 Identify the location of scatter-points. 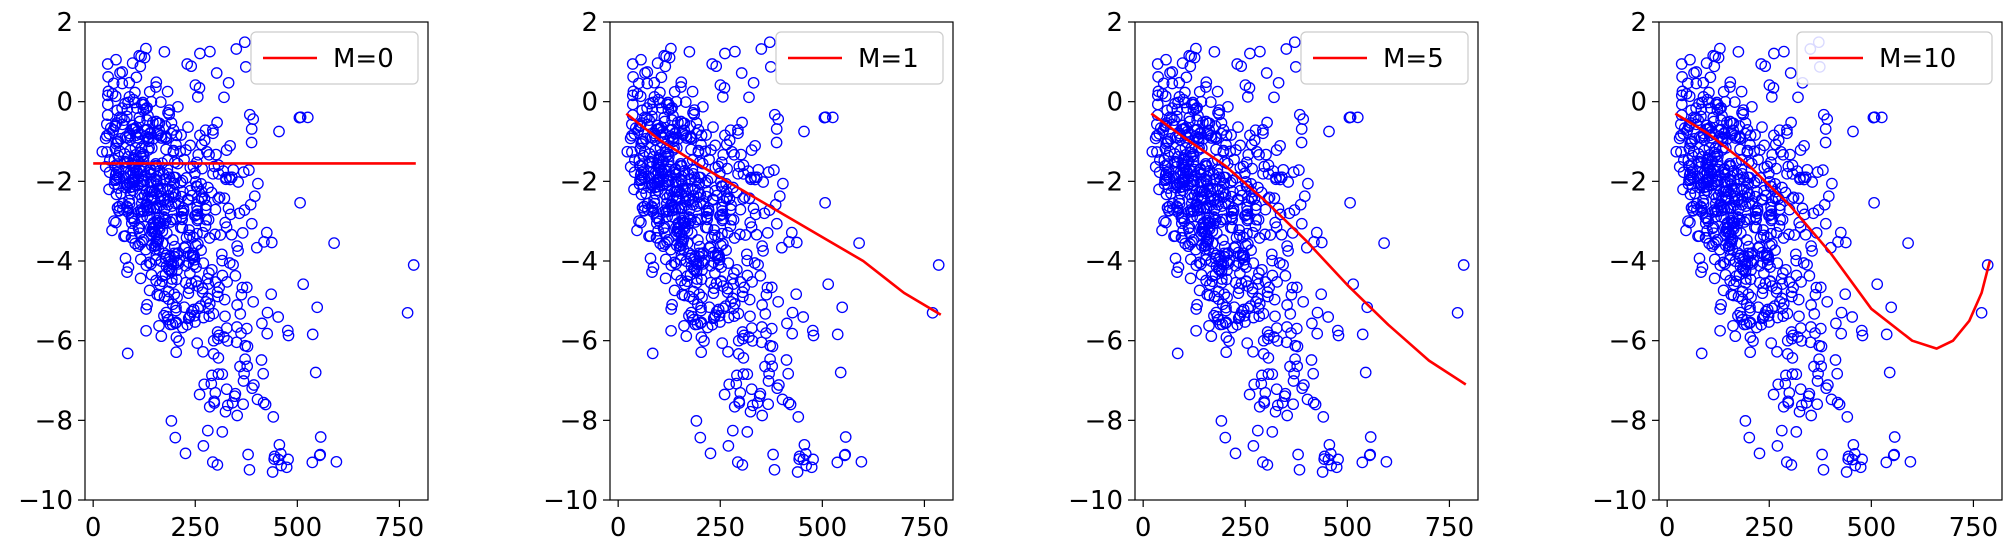
(783, 257).